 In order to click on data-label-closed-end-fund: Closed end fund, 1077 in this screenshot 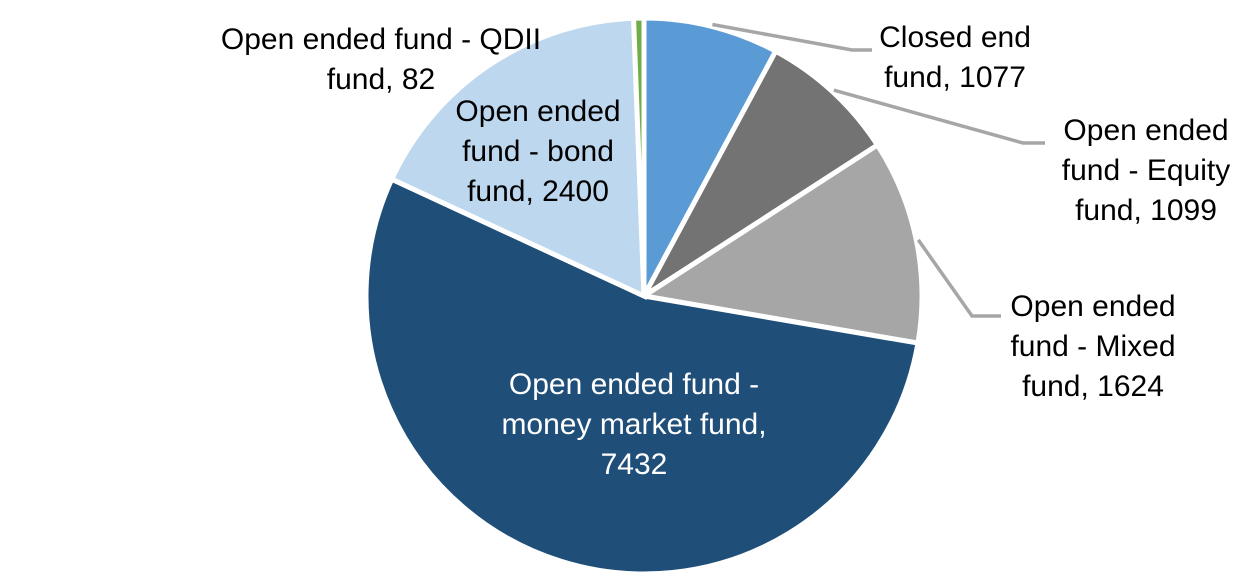, I will do `click(955, 58)`.